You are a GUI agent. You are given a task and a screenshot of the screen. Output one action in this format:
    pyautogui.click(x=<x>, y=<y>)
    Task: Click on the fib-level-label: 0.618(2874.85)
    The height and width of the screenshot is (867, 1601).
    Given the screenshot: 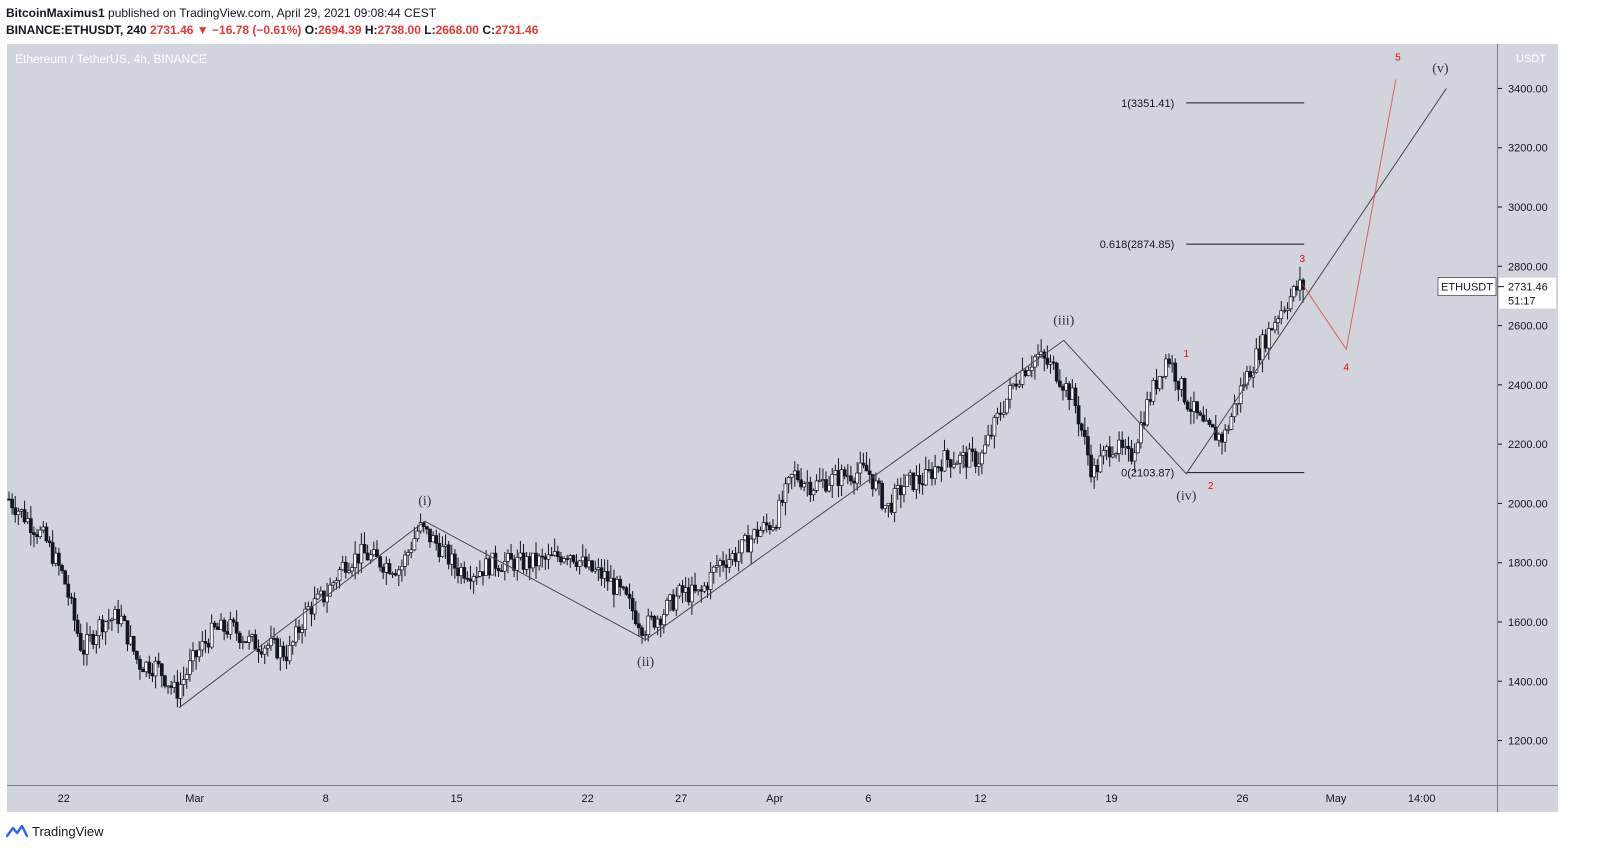 What is the action you would take?
    pyautogui.click(x=1137, y=245)
    